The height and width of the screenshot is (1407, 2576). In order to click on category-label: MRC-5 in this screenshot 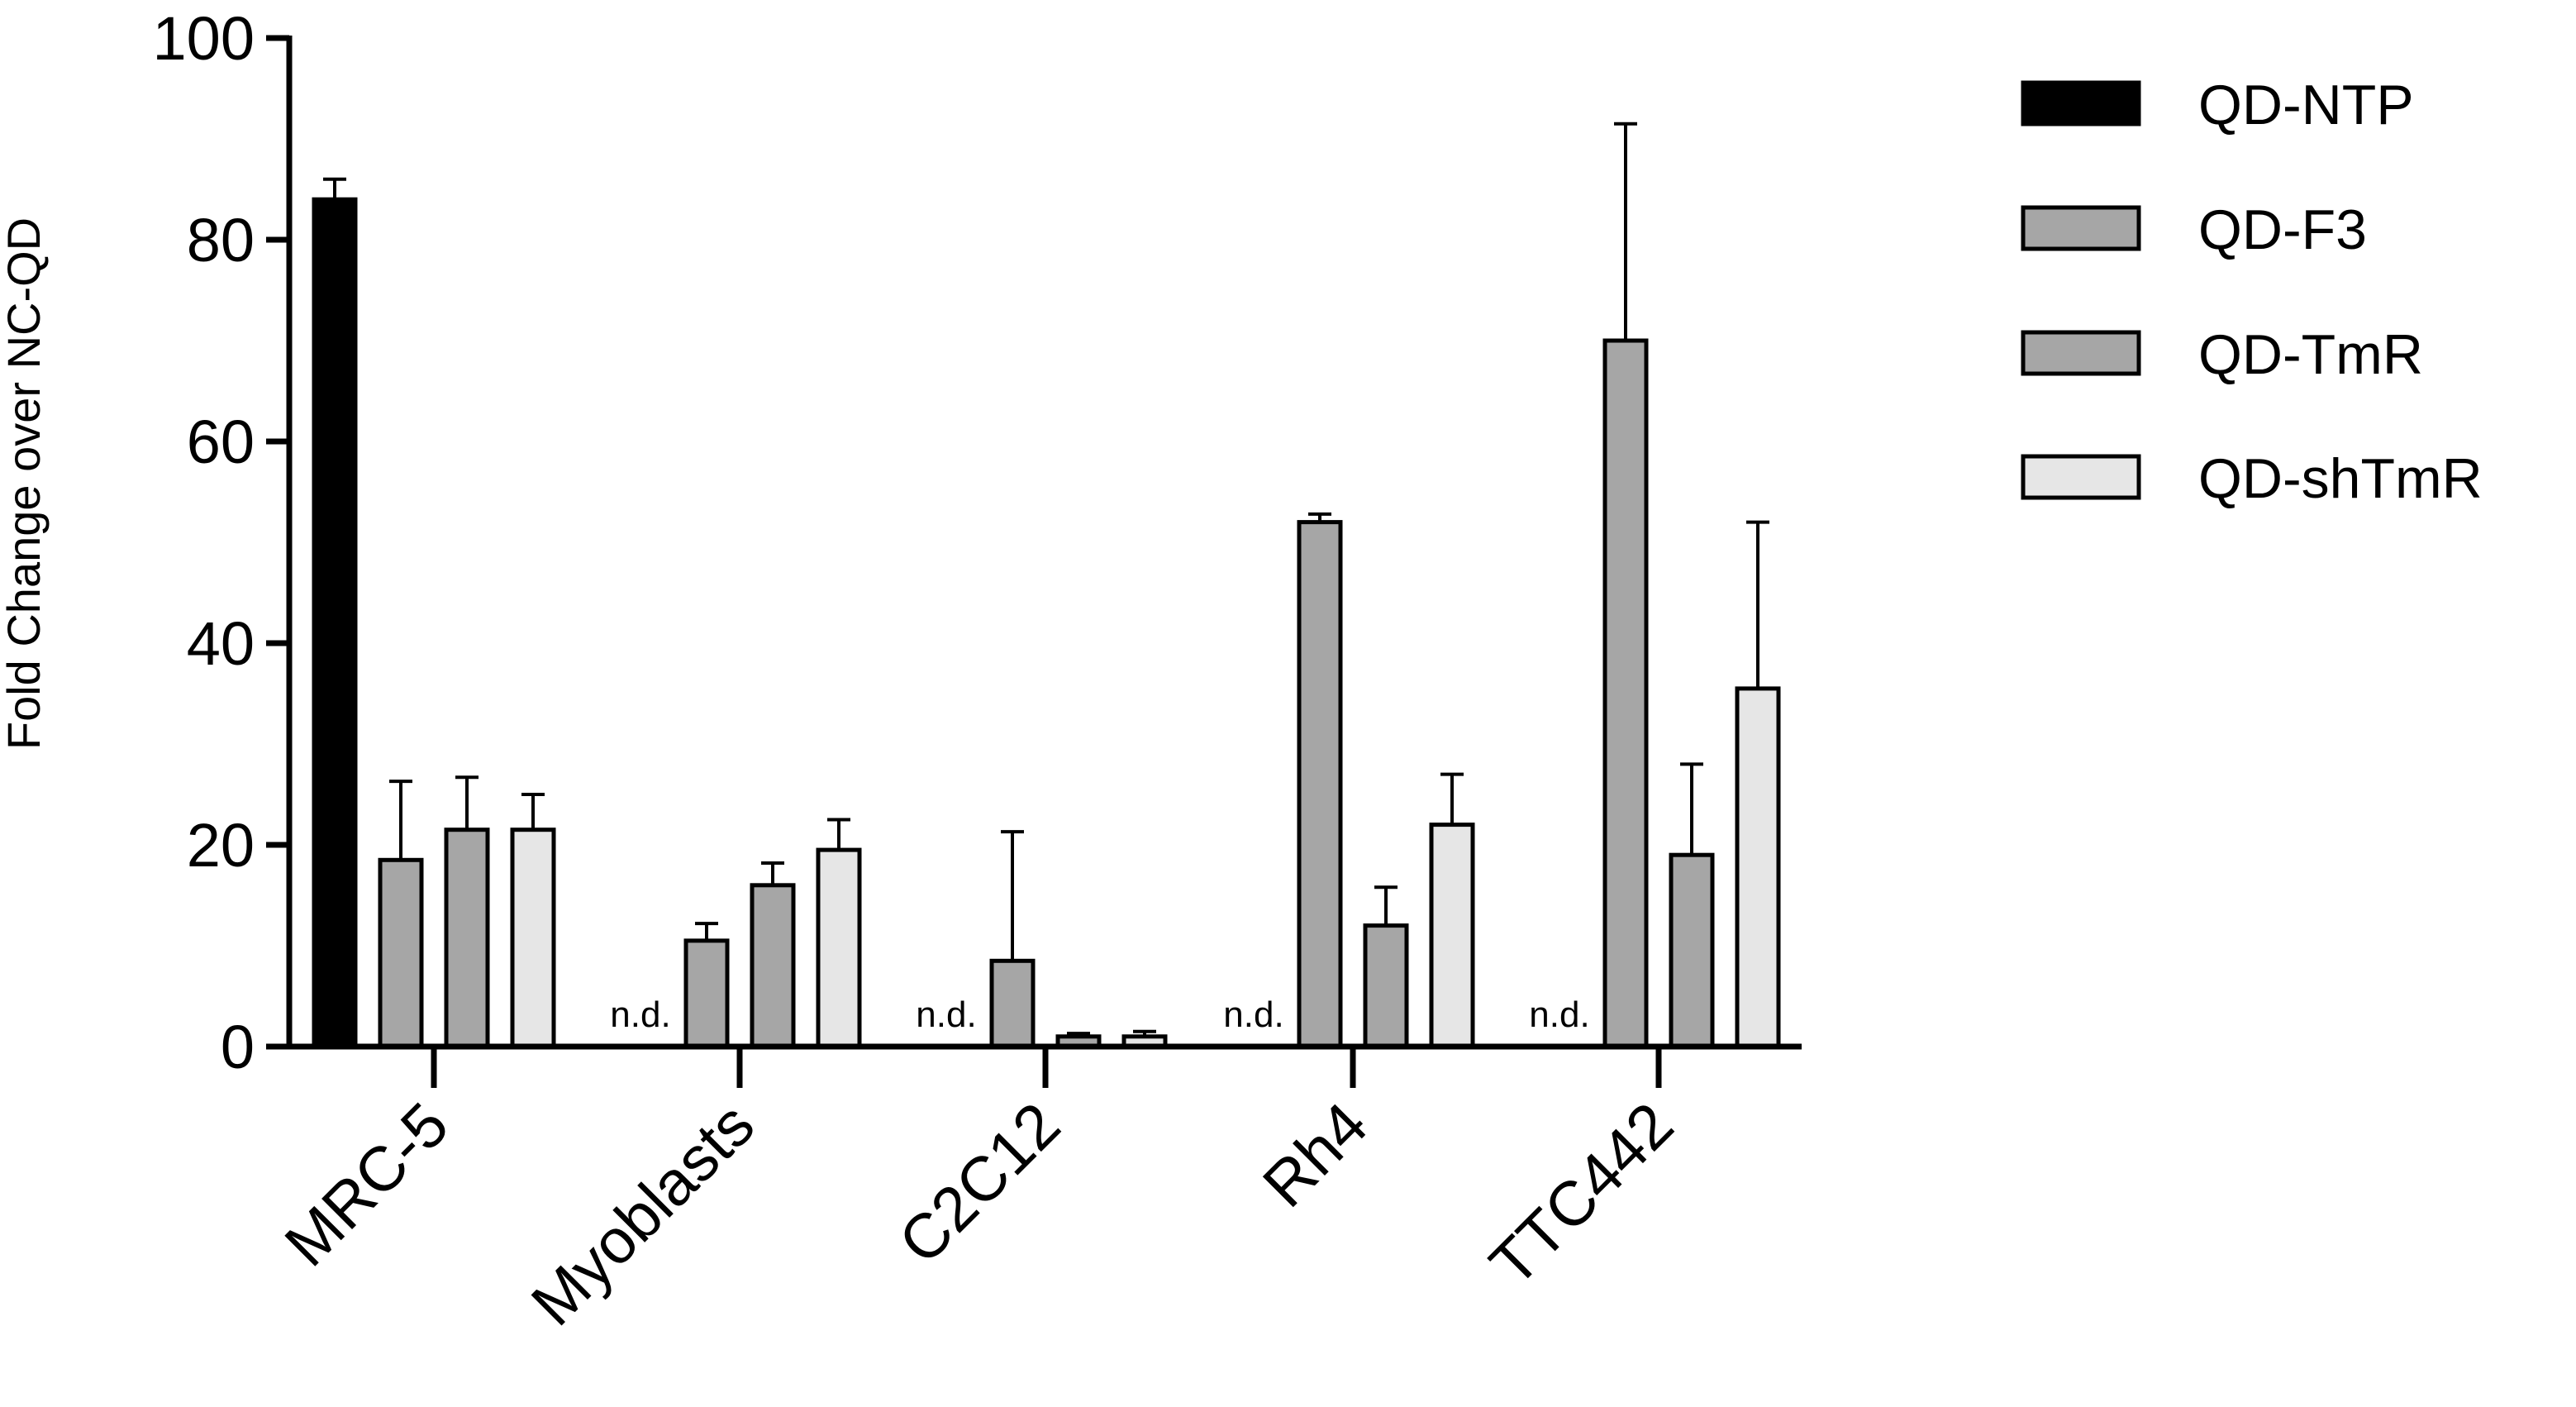, I will do `click(367, 1185)`.